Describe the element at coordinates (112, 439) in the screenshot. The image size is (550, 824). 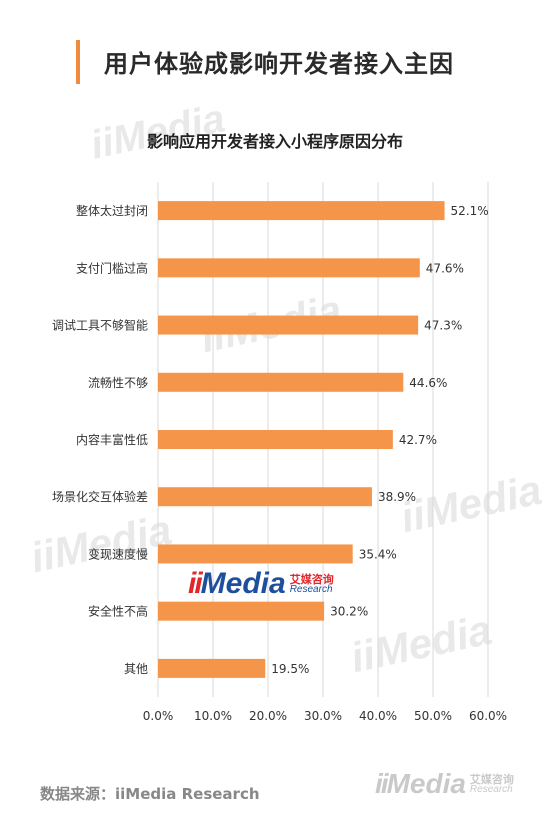
I see `category-label: 内容丰富性低` at that location.